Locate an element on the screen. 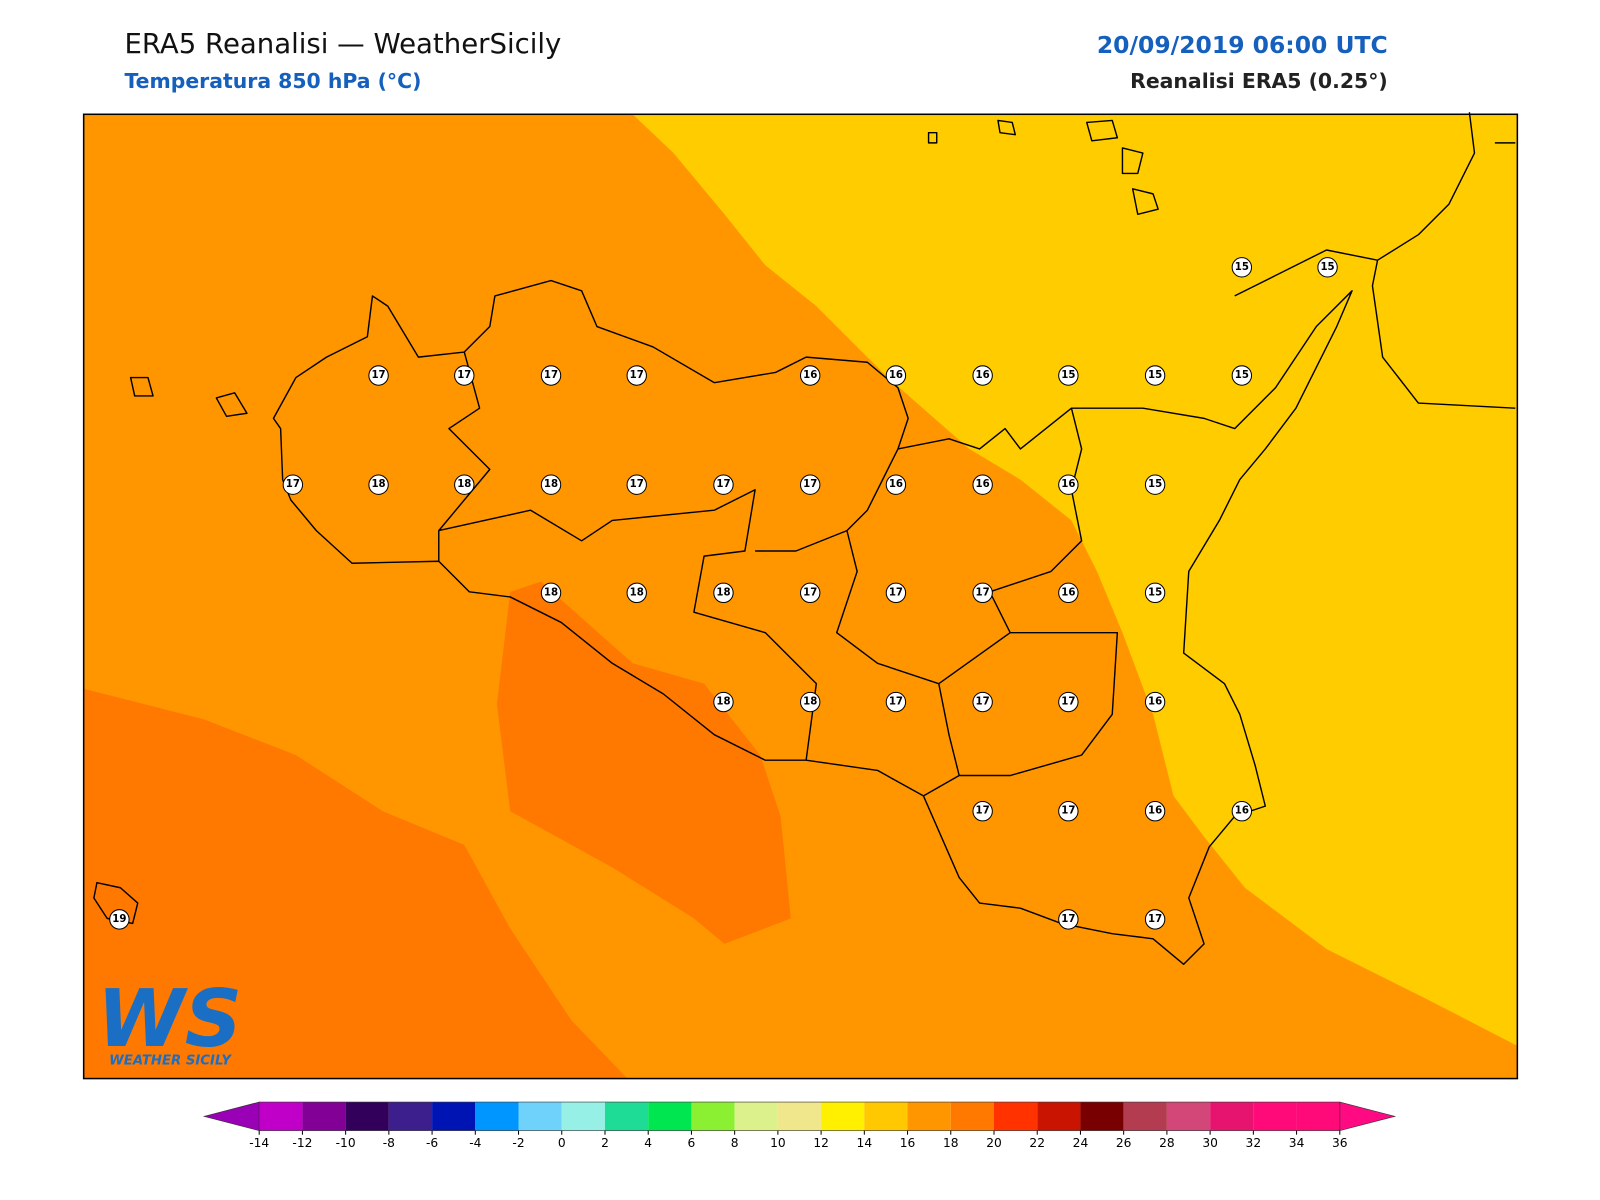  colorbar-tick-label: 16 is located at coordinates (908, 1143).